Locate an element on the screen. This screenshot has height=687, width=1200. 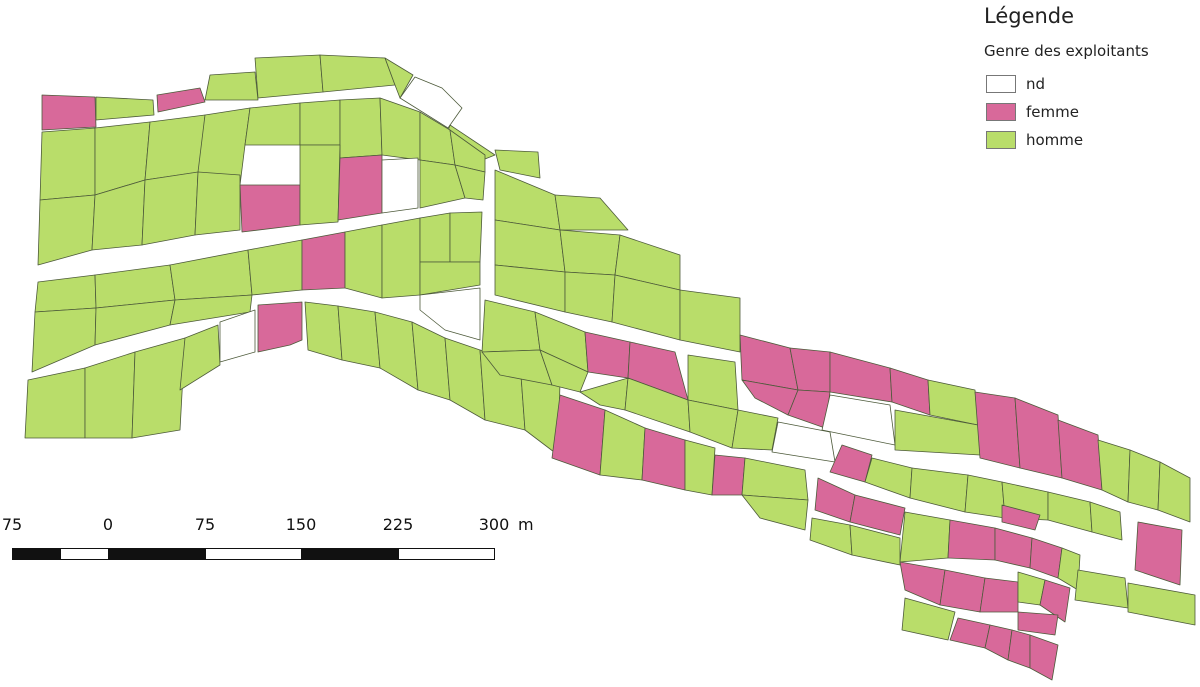
parcel-group-band-f is located at coordinates (965, 428).